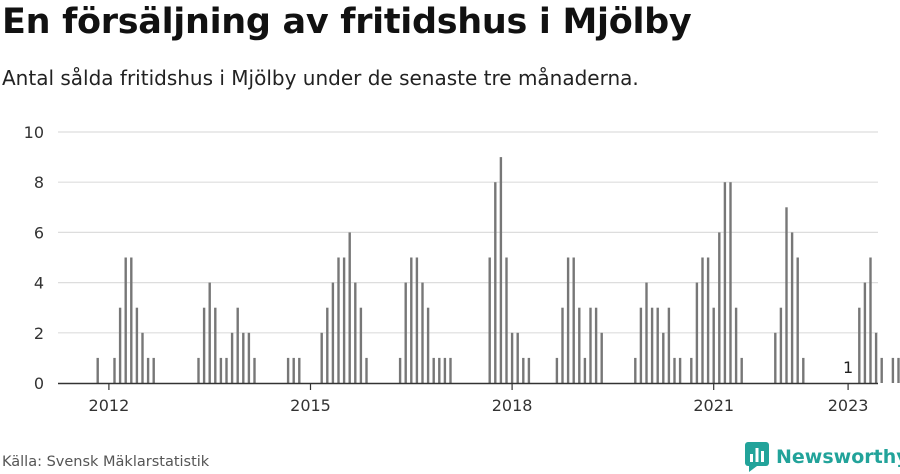 This screenshot has height=474, width=900. What do you see at coordinates (757, 457) in the screenshot?
I see `newsworthy-logo-icon` at bounding box center [757, 457].